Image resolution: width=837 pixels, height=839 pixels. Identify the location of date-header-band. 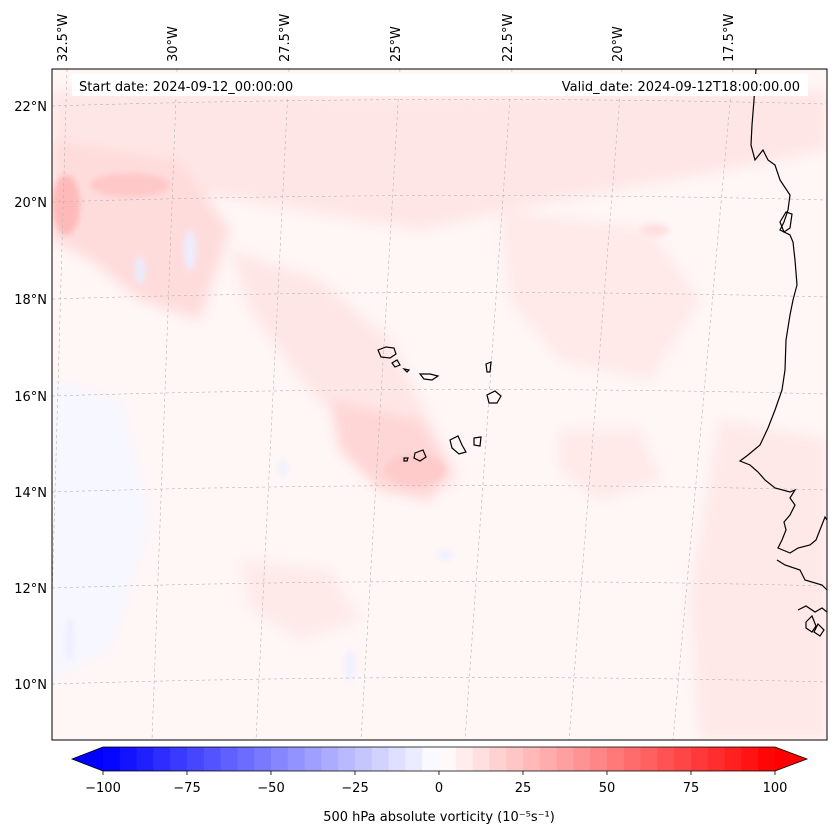
(440, 85).